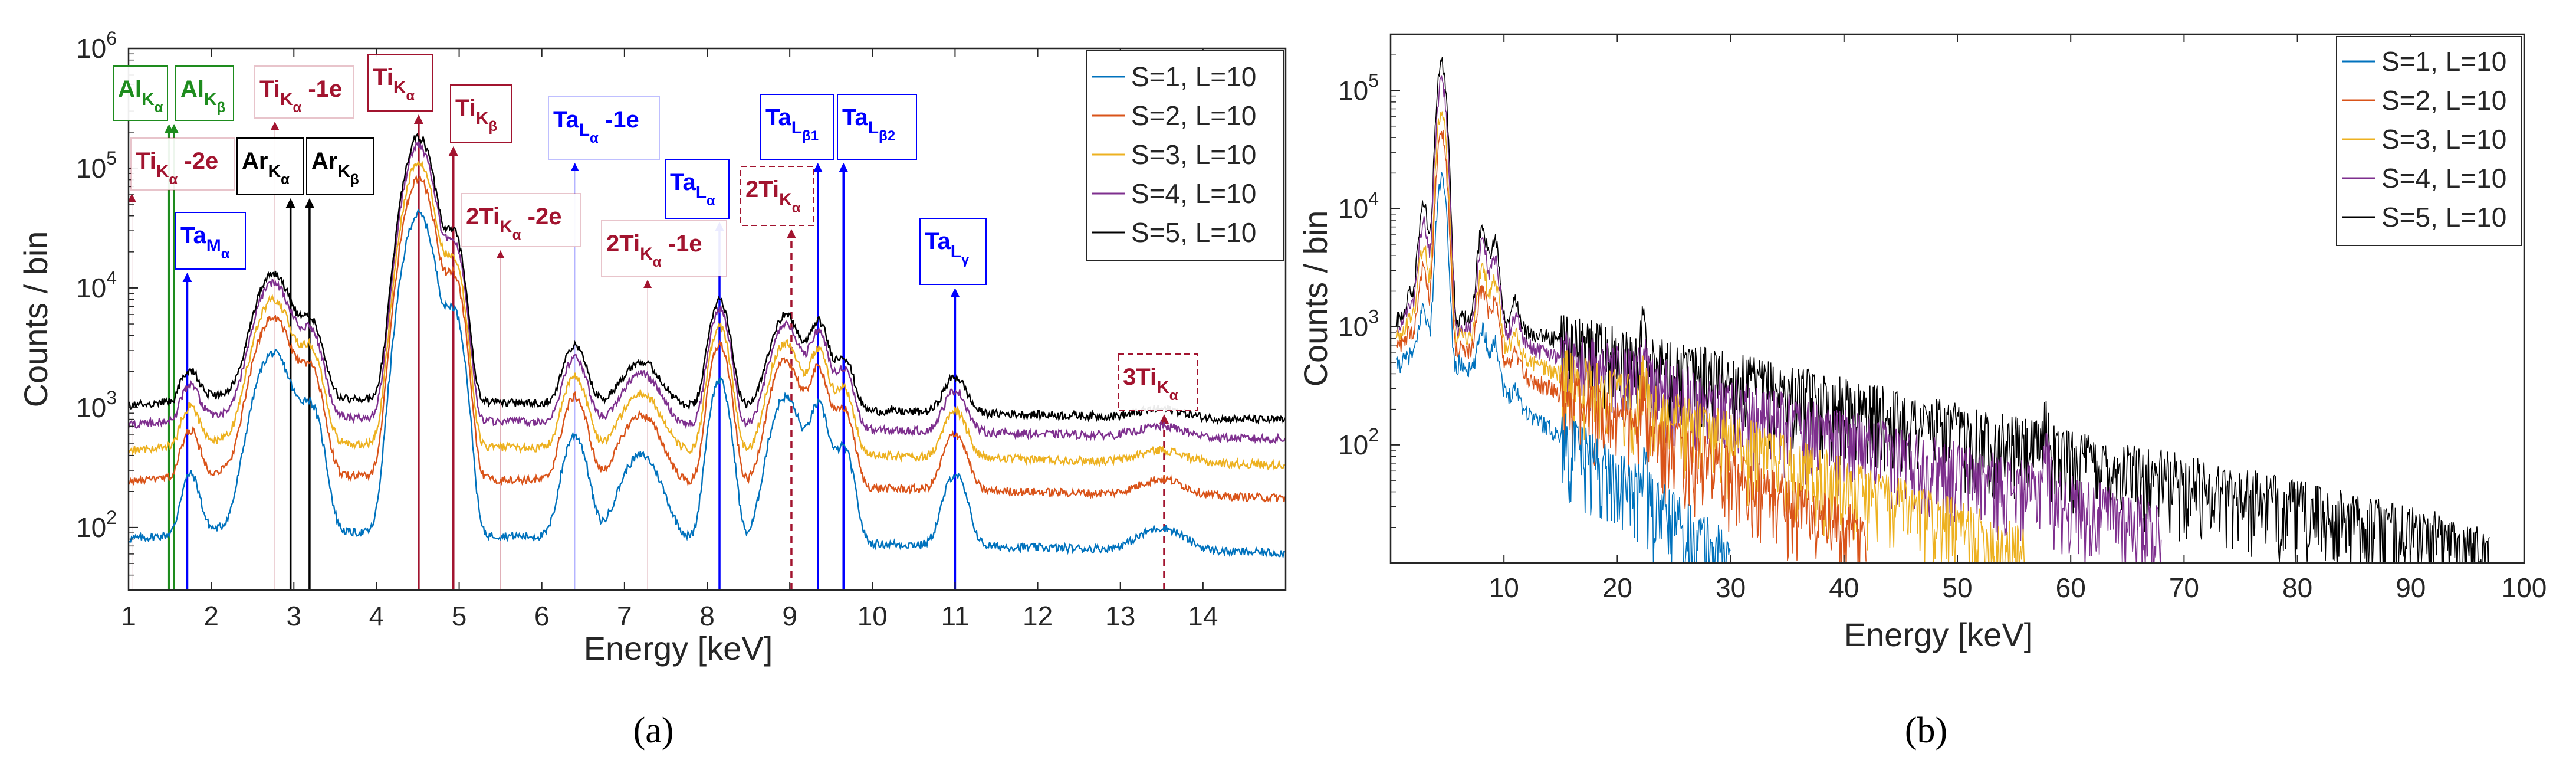 This screenshot has height=773, width=2576. I want to click on chart-a-legend, so click(1185, 155).